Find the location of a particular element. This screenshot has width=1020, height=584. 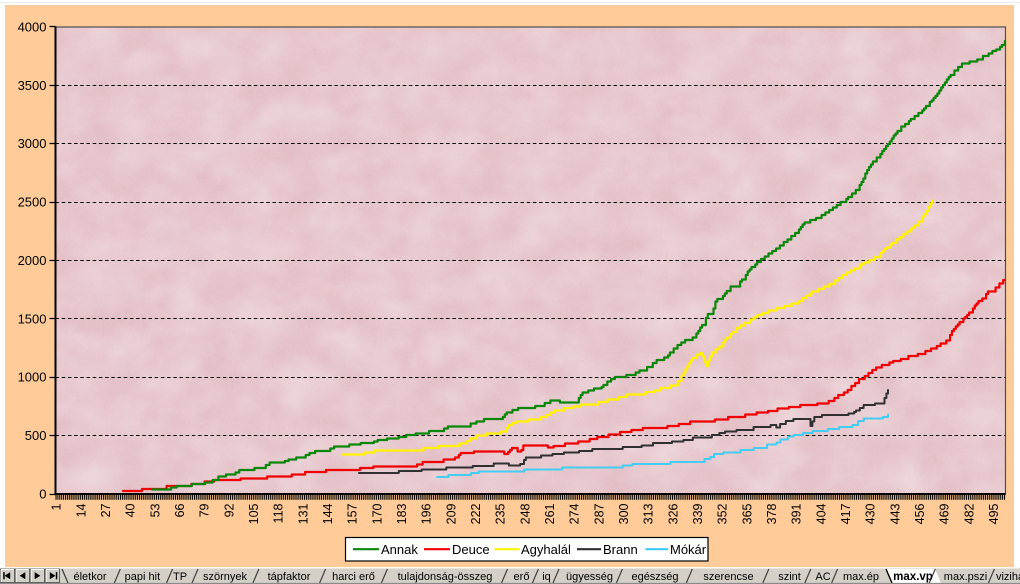

svg-text: 157 is located at coordinates (353, 513).